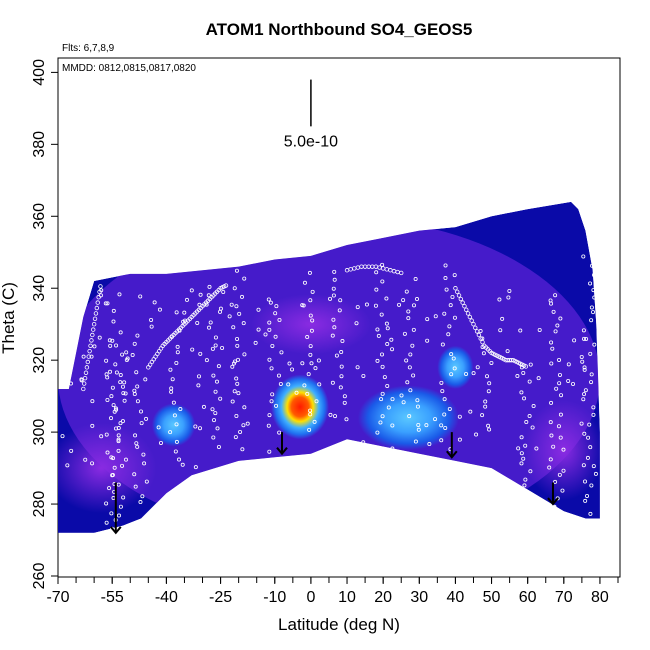 The height and width of the screenshot is (650, 650). What do you see at coordinates (564, 597) in the screenshot?
I see `x-tick-label: 70` at bounding box center [564, 597].